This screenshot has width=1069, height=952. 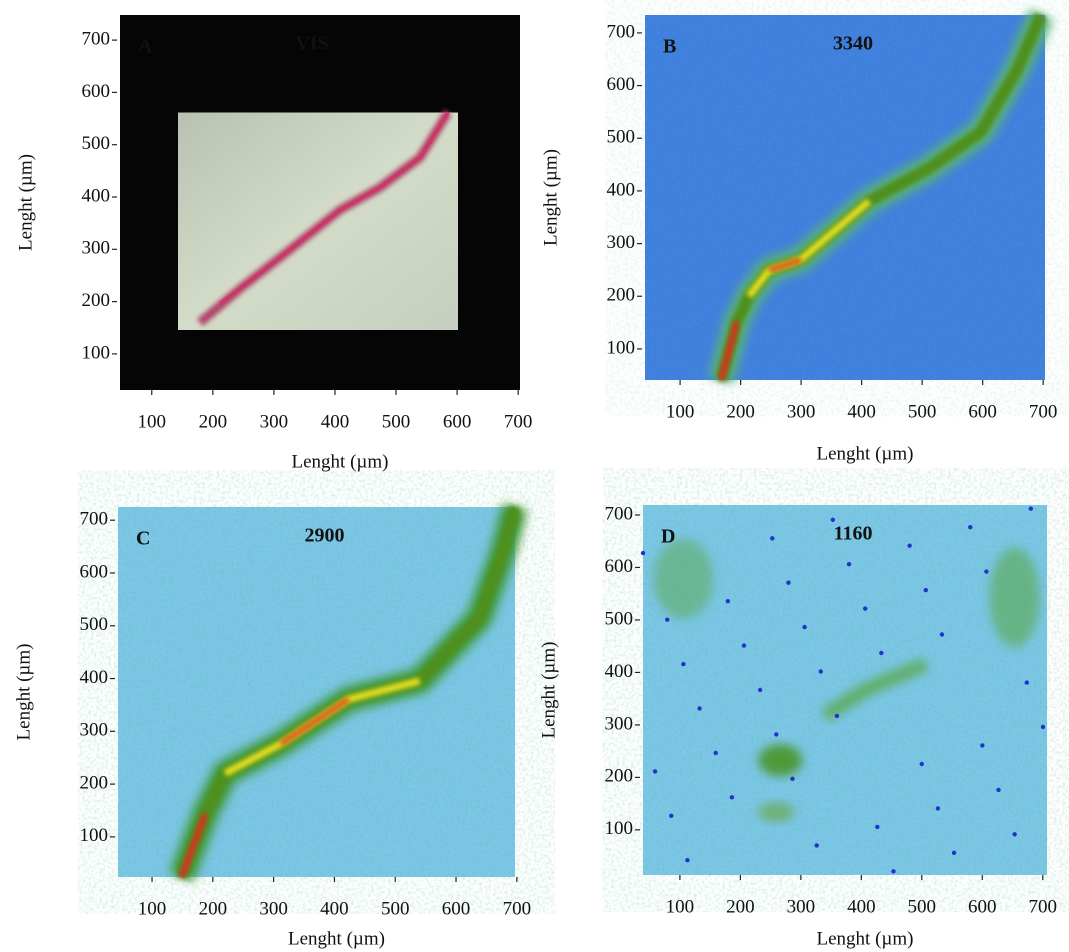 I want to click on panel-letter: A, so click(x=145, y=47).